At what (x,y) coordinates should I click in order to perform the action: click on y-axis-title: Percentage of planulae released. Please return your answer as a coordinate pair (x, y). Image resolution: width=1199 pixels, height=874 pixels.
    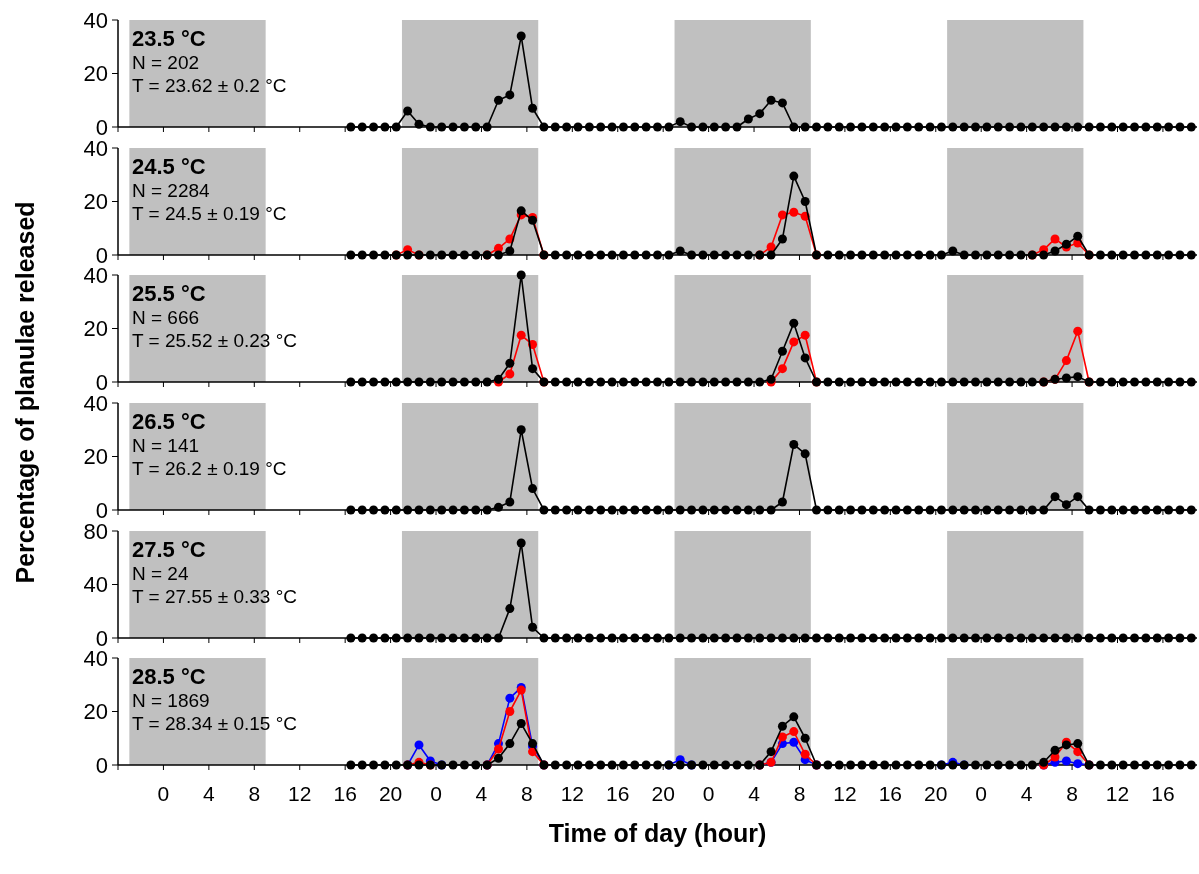
    Looking at the image, I should click on (25, 392).